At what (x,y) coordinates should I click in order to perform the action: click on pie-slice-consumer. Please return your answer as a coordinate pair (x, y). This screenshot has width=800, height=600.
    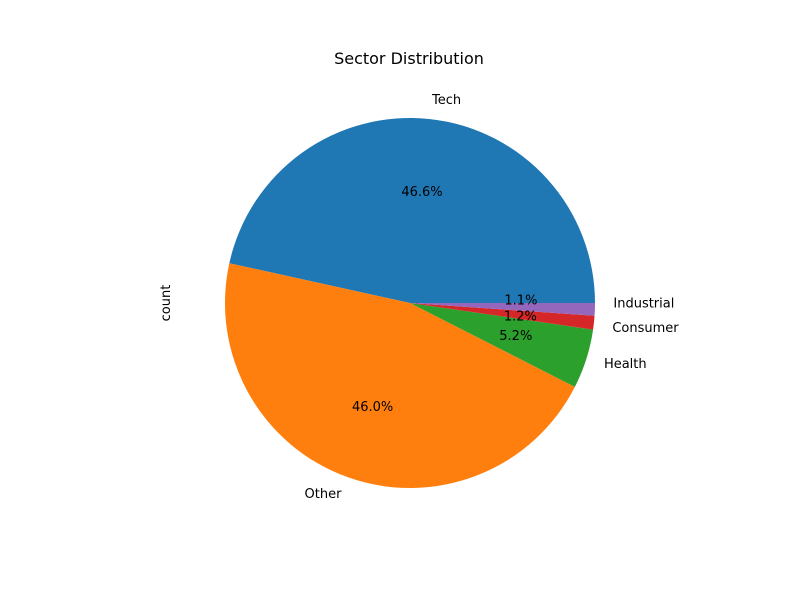
    Looking at the image, I should click on (502, 316).